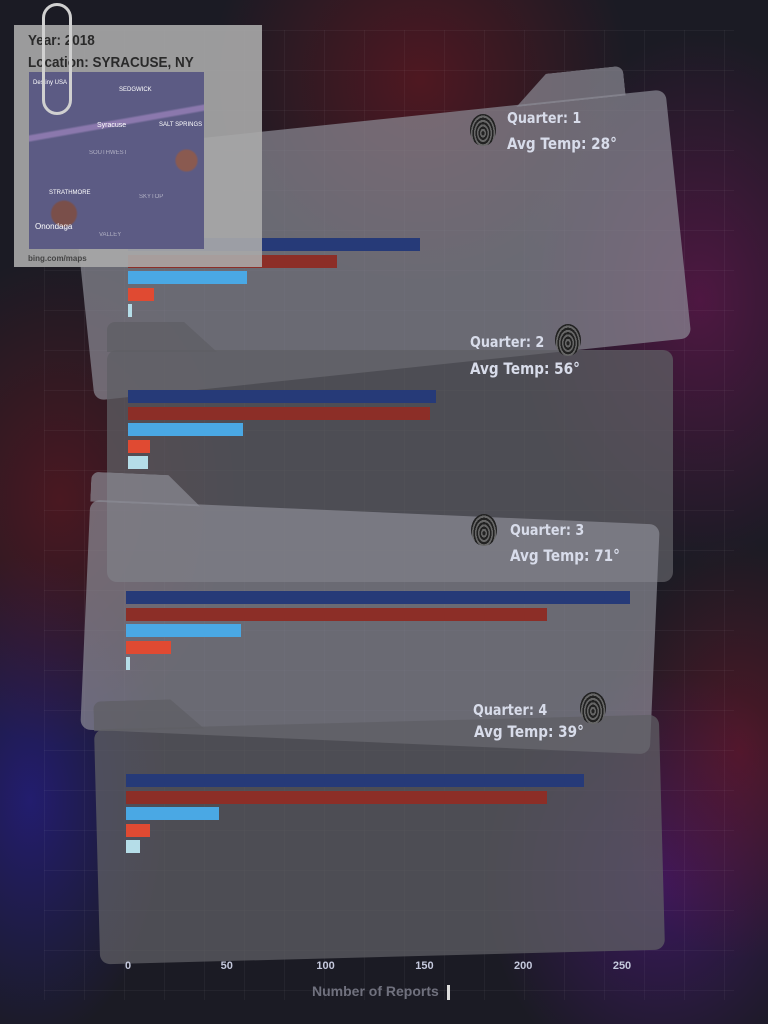 This screenshot has height=1024, width=768. Describe the element at coordinates (183, 630) in the screenshot. I see `bar-q3-series3` at that location.